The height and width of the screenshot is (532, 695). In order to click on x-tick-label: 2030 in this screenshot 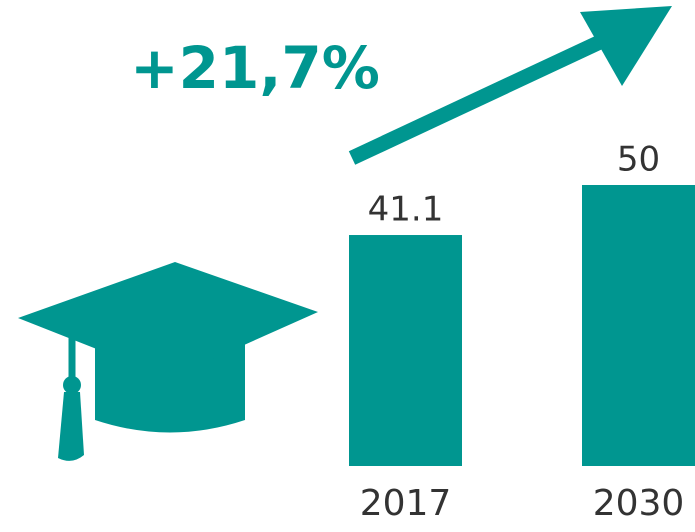, I will do `click(639, 503)`.